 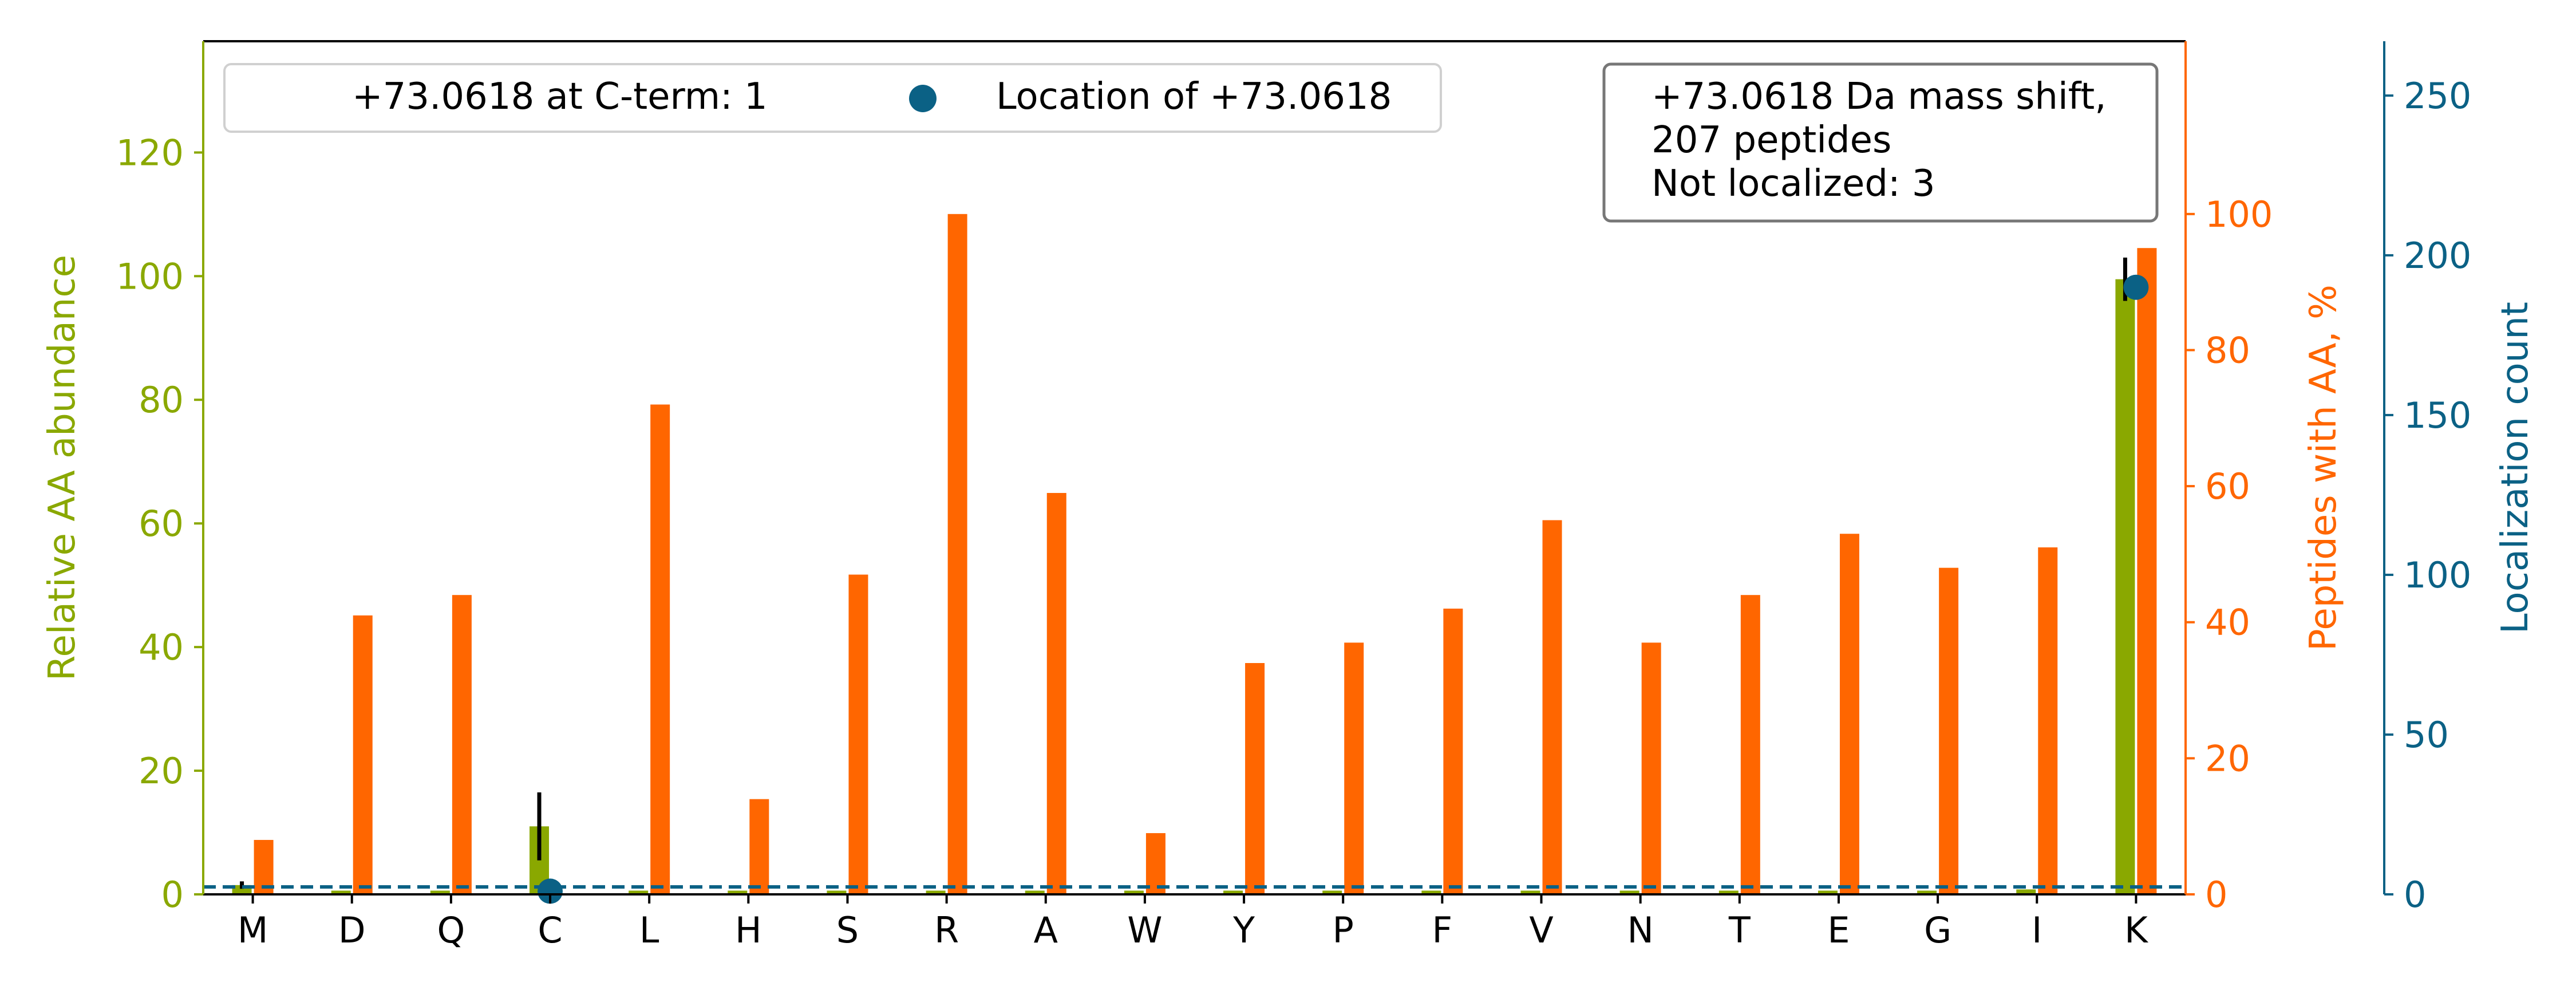 I want to click on x-tick-label: W, so click(x=1144, y=930).